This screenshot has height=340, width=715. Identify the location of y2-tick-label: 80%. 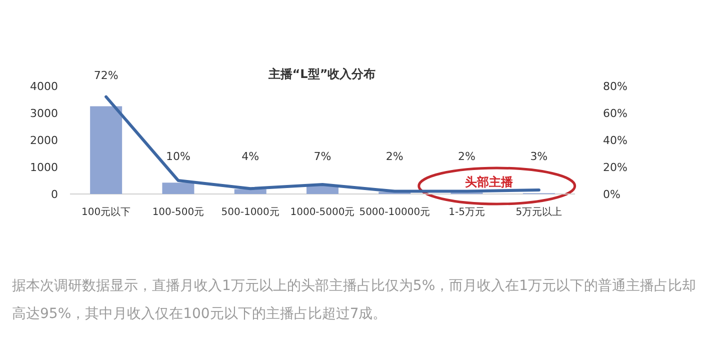
(615, 86).